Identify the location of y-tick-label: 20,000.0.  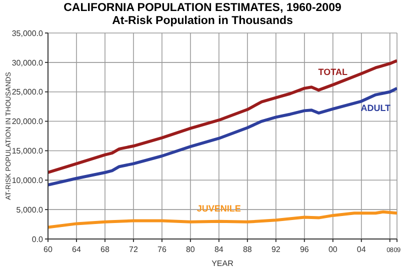
(28, 121).